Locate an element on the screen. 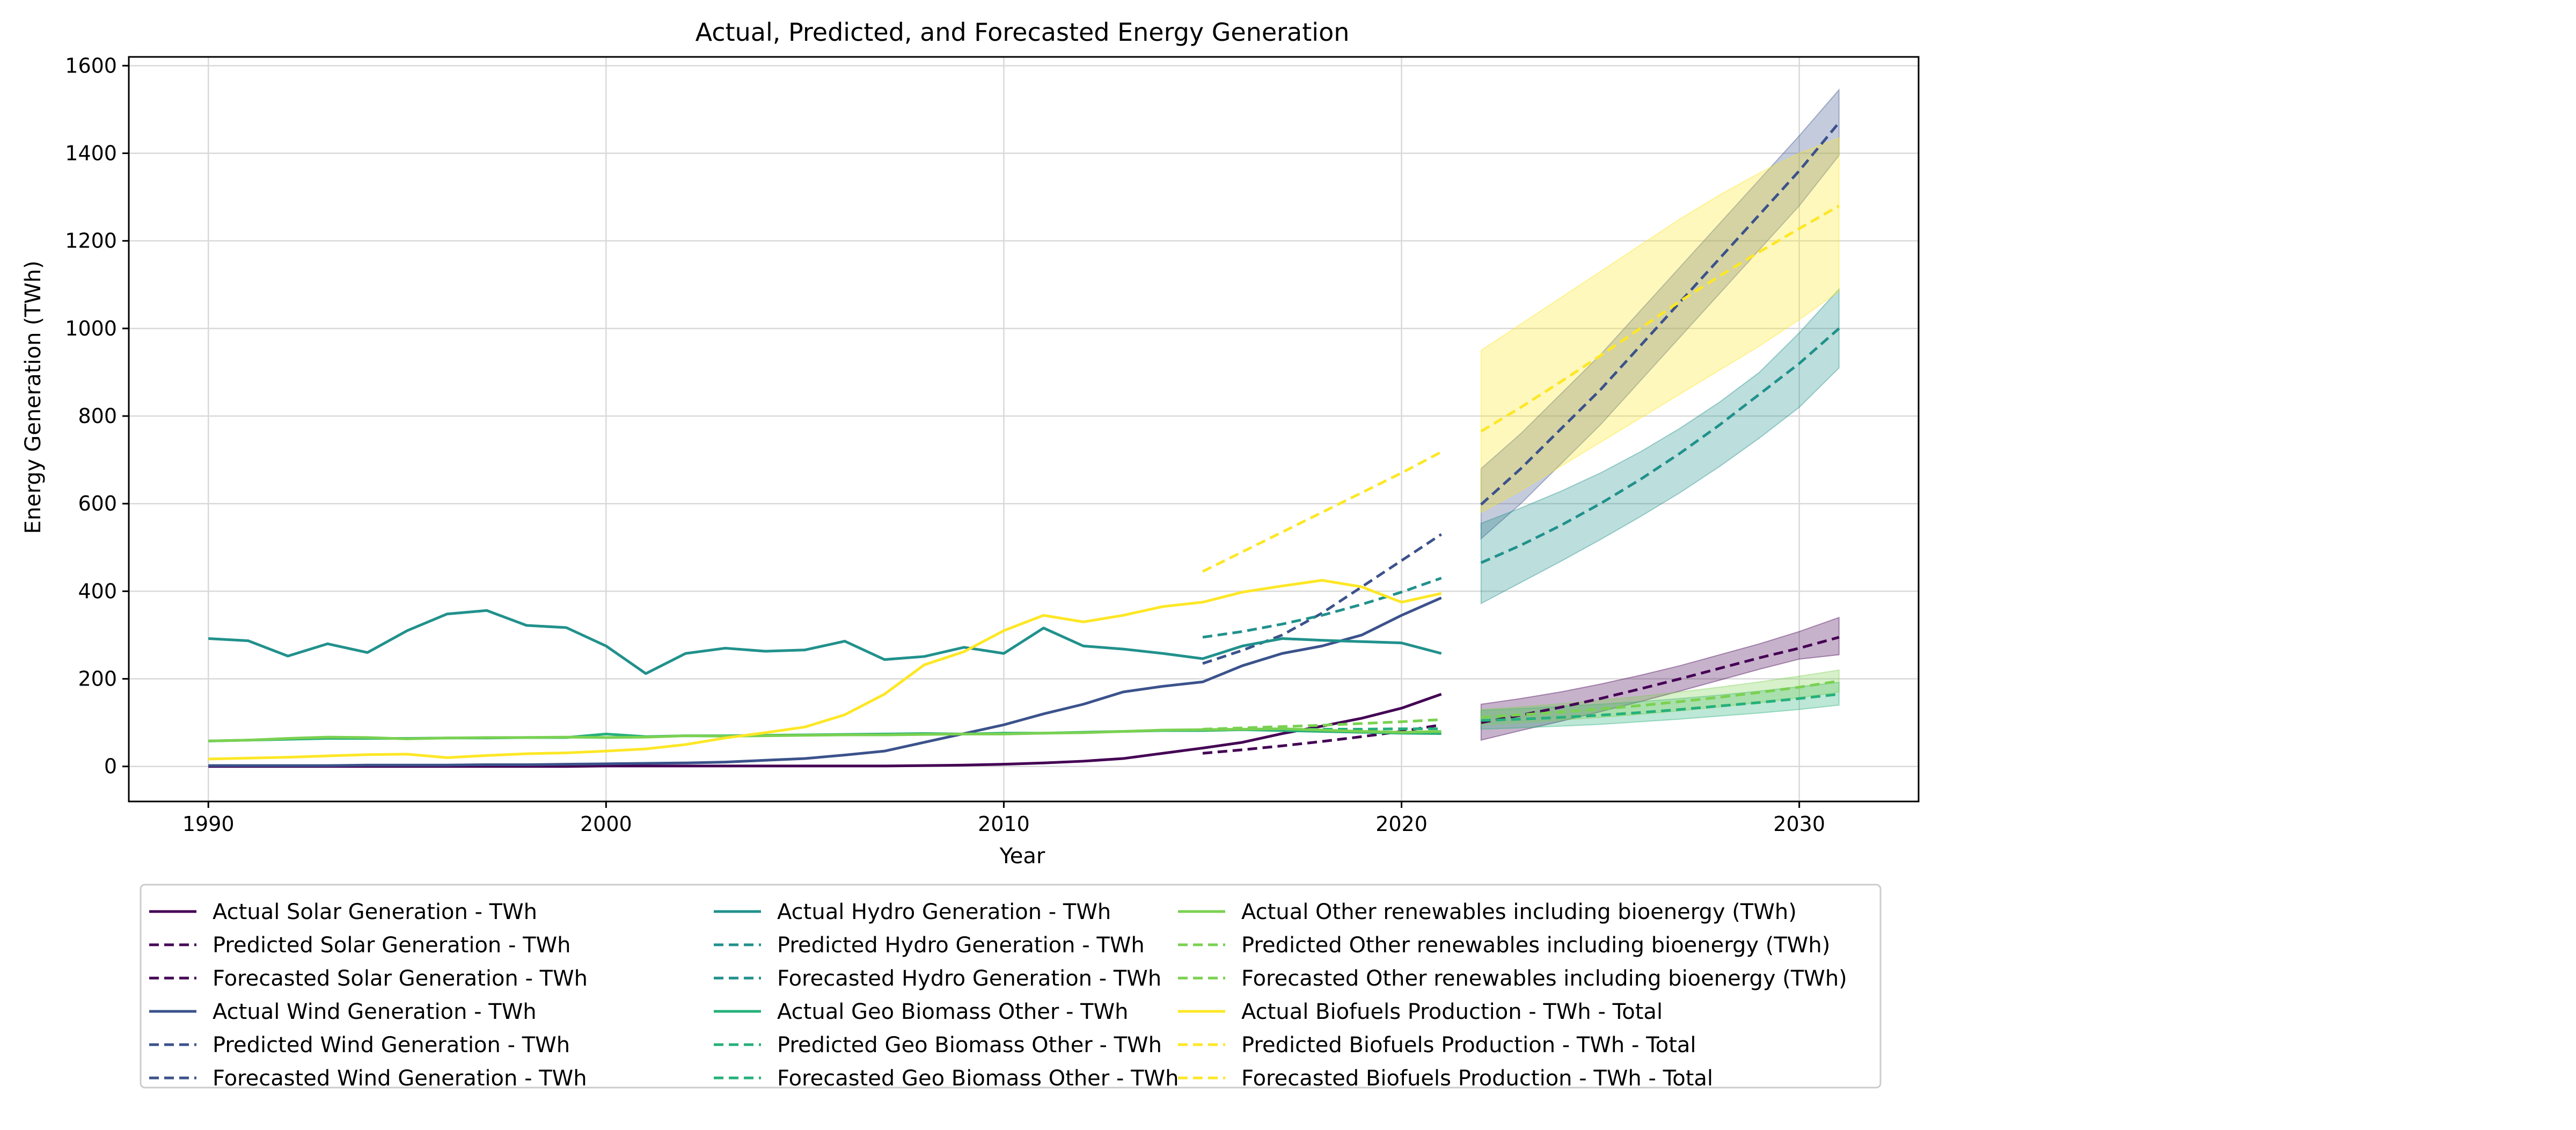  x-axis-label: Year is located at coordinates (1022, 856).